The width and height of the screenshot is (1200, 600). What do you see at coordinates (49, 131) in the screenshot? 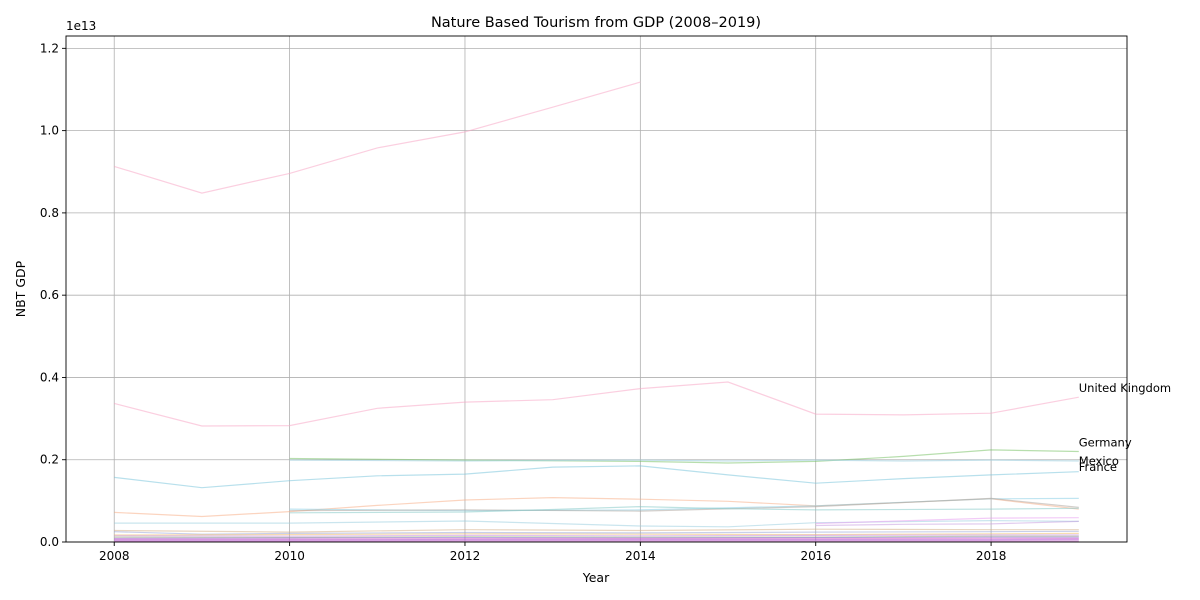
I see `y-tick-label: 1.0` at bounding box center [49, 131].